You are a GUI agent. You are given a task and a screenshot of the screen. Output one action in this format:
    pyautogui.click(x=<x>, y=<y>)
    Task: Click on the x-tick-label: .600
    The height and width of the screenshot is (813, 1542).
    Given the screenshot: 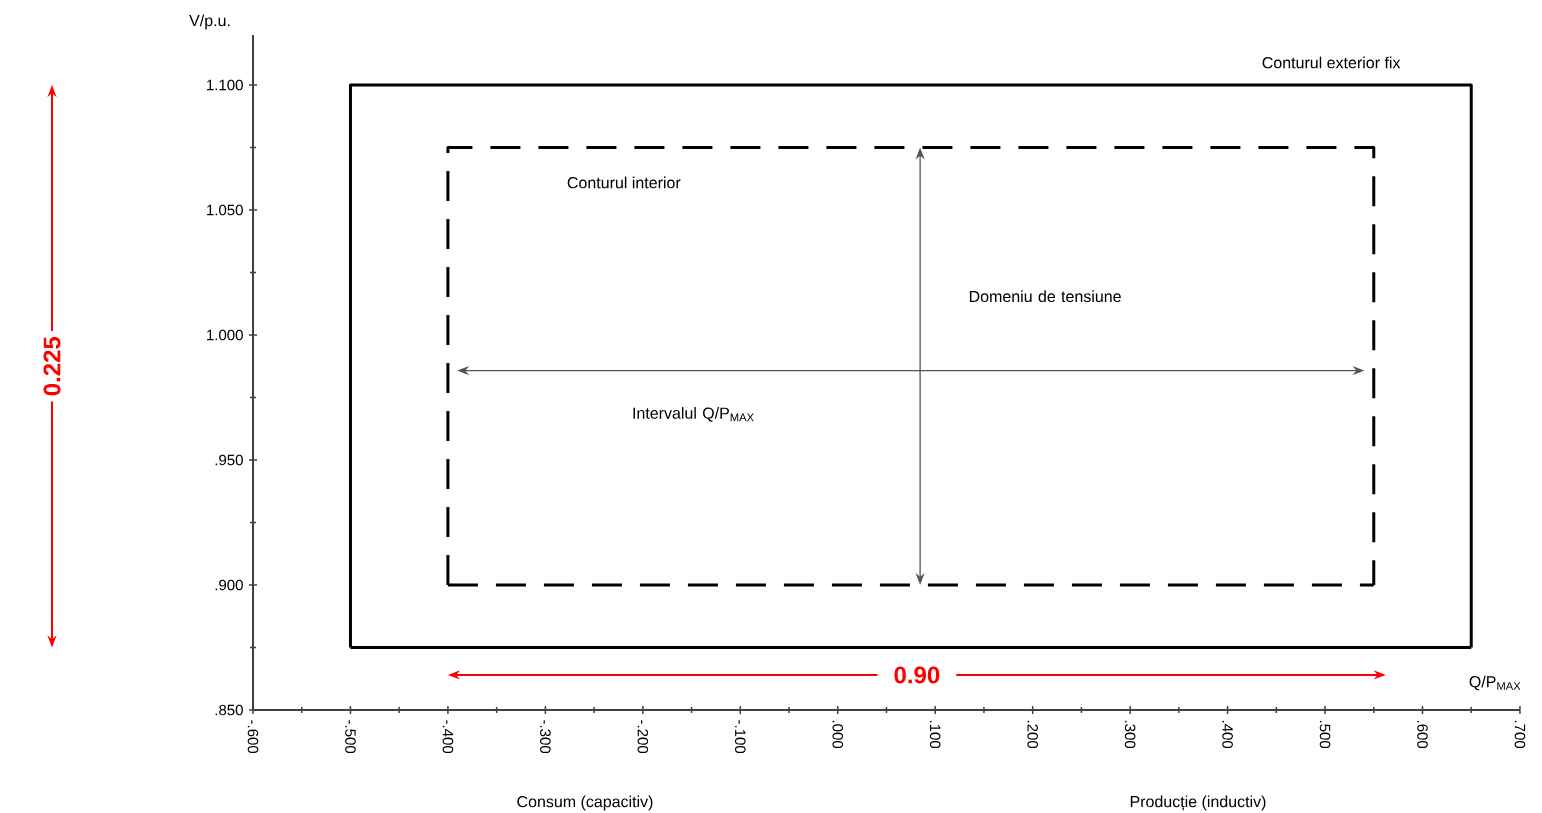 What is the action you would take?
    pyautogui.click(x=1422, y=734)
    